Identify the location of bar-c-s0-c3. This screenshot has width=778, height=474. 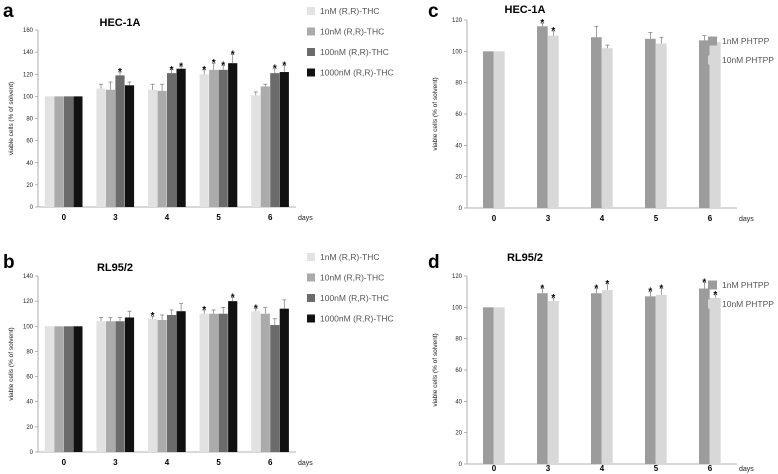
(650, 123).